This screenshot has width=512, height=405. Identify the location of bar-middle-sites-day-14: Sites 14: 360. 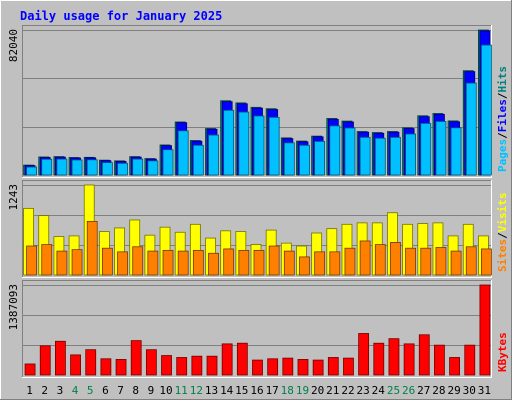
(229, 262).